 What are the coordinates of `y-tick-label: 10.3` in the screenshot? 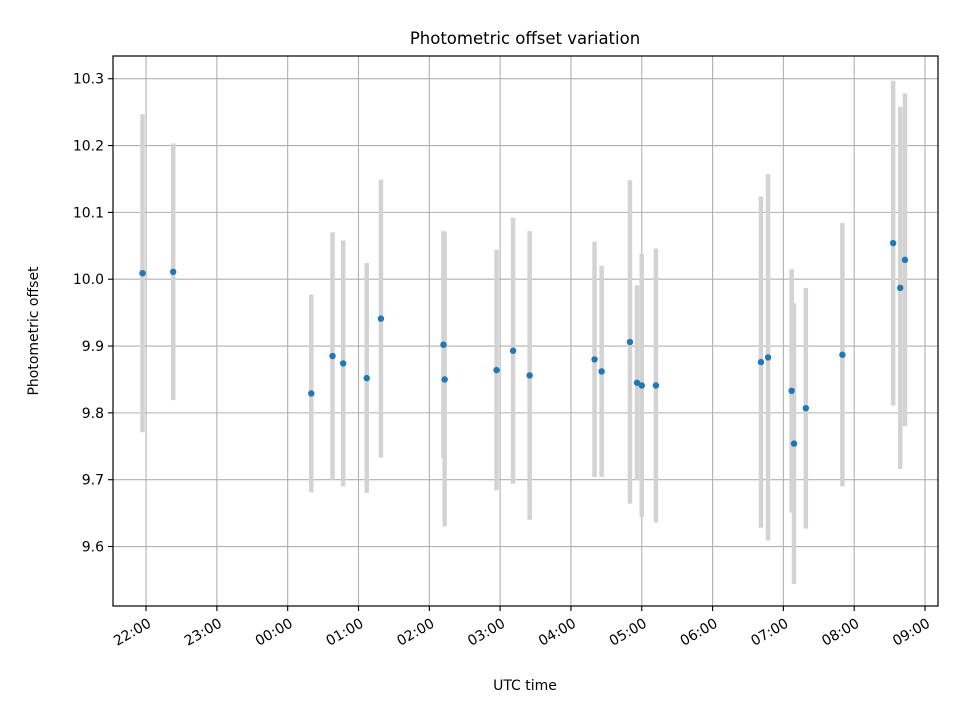 It's located at (88, 80).